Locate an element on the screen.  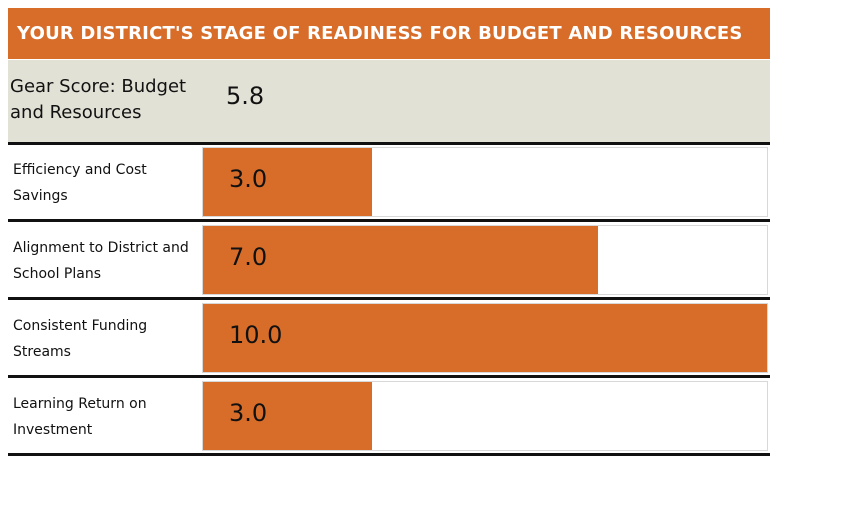
score-row-funding: Consistent Funding Streams 10.0 is located at coordinates (389, 337).